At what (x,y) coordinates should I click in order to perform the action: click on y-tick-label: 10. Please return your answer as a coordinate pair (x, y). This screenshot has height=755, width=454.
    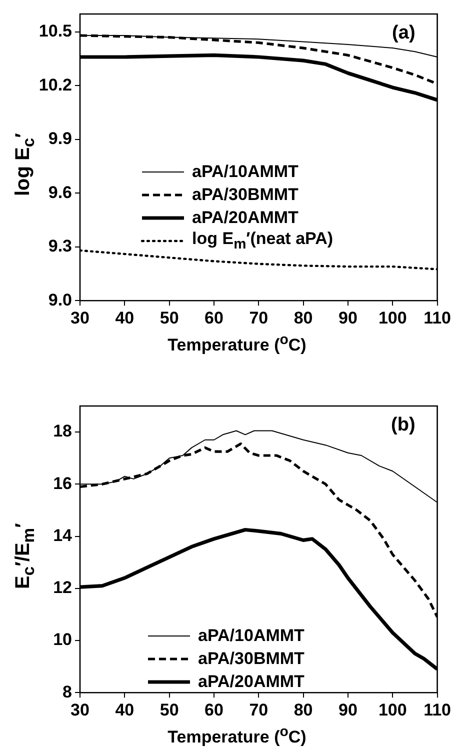
    Looking at the image, I should click on (62, 640).